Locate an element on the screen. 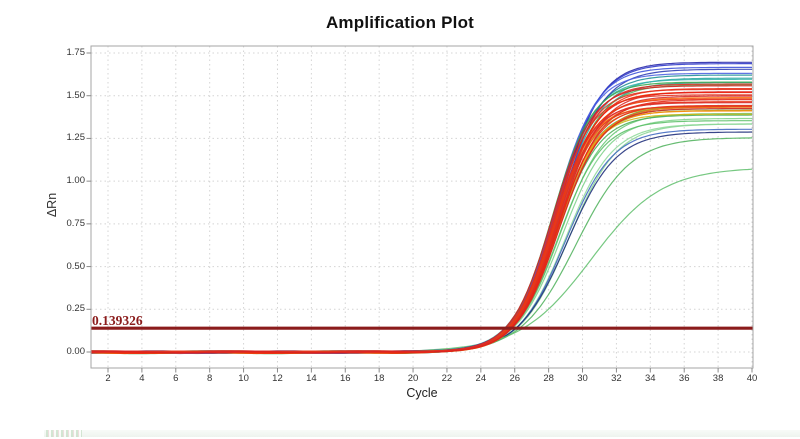 This screenshot has height=439, width=800. x-tick-label: 18 is located at coordinates (379, 378).